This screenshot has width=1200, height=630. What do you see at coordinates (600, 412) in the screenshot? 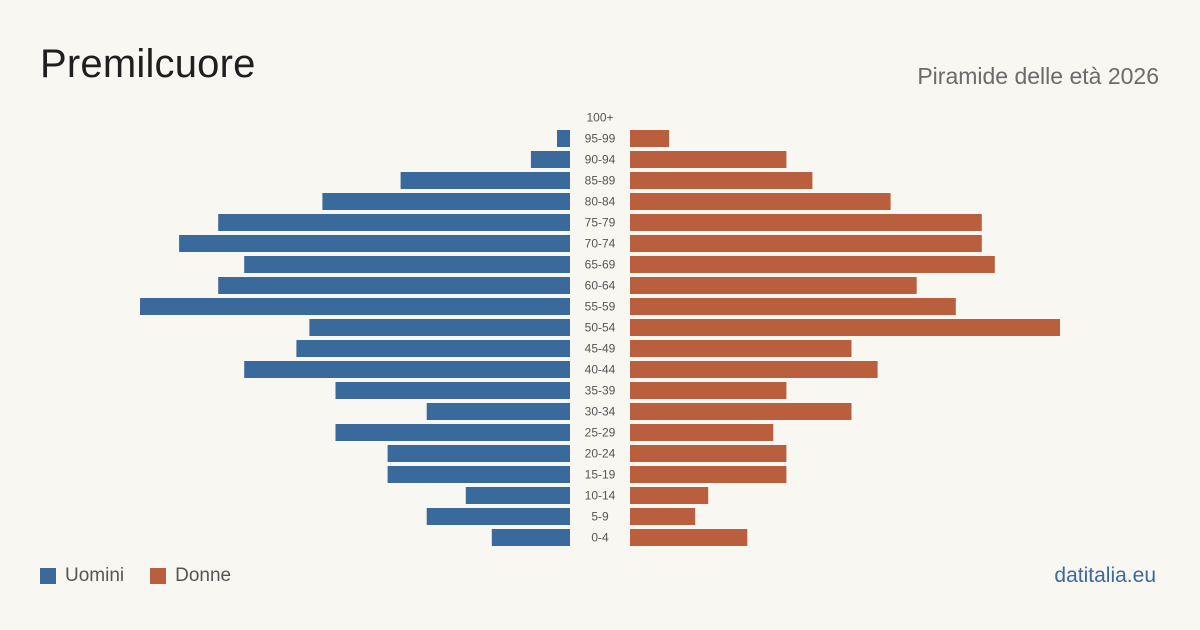
I see `age-label-30-34: 30-34` at bounding box center [600, 412].